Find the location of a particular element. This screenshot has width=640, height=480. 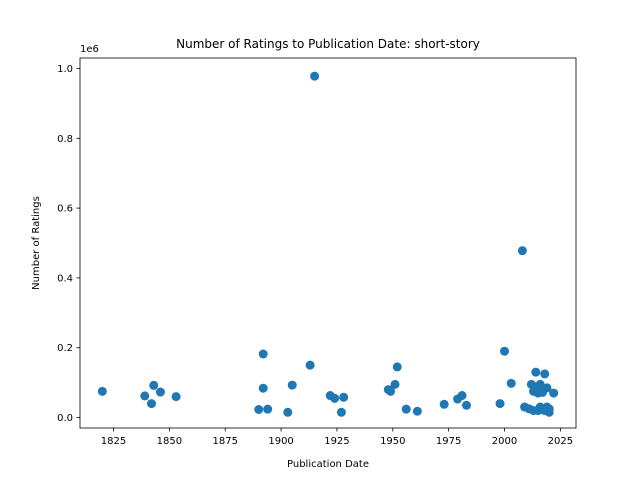

x-tick-label: 1825 is located at coordinates (113, 441).